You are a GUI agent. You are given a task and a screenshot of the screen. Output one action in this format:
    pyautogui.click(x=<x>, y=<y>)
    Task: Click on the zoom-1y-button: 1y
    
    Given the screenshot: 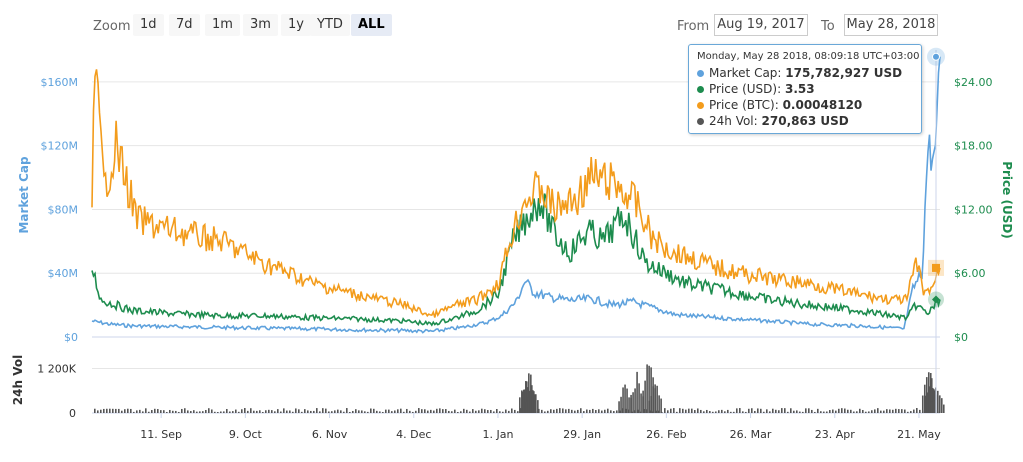 What is the action you would take?
    pyautogui.click(x=296, y=25)
    